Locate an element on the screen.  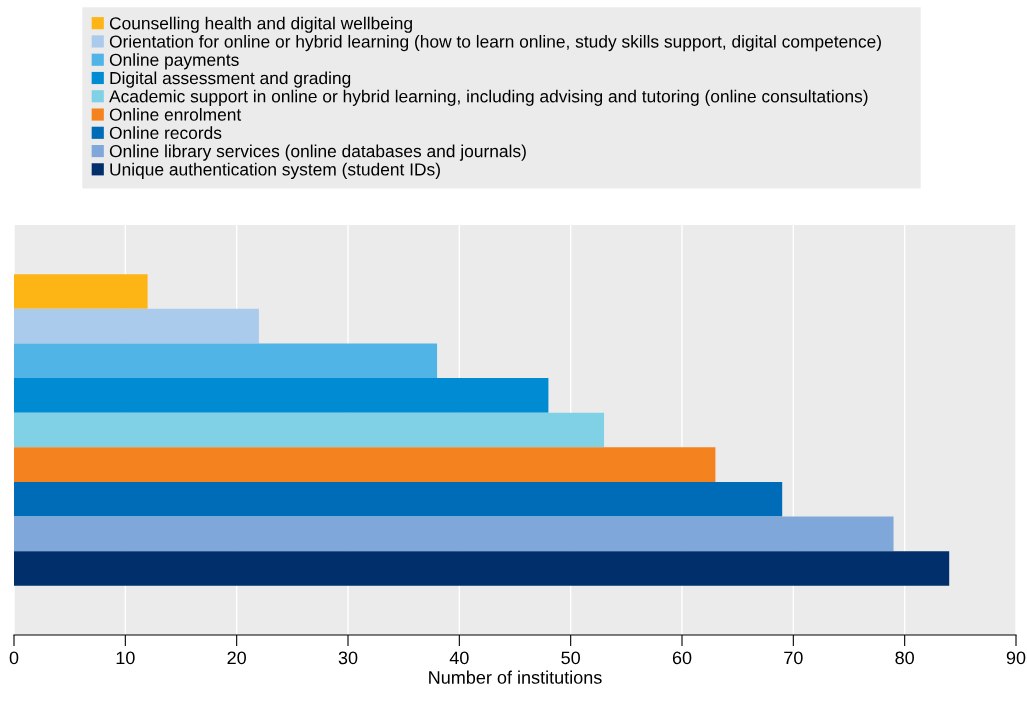
legend-label: Online records is located at coordinates (165, 133).